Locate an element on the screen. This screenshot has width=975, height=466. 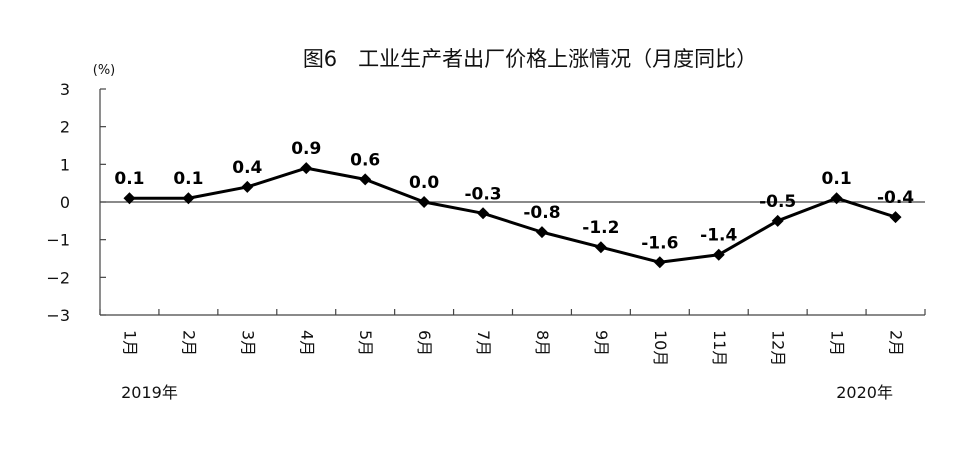
y-tick-labels: 3 2 1 0 −1 −2 −3 is located at coordinates (58, 202).